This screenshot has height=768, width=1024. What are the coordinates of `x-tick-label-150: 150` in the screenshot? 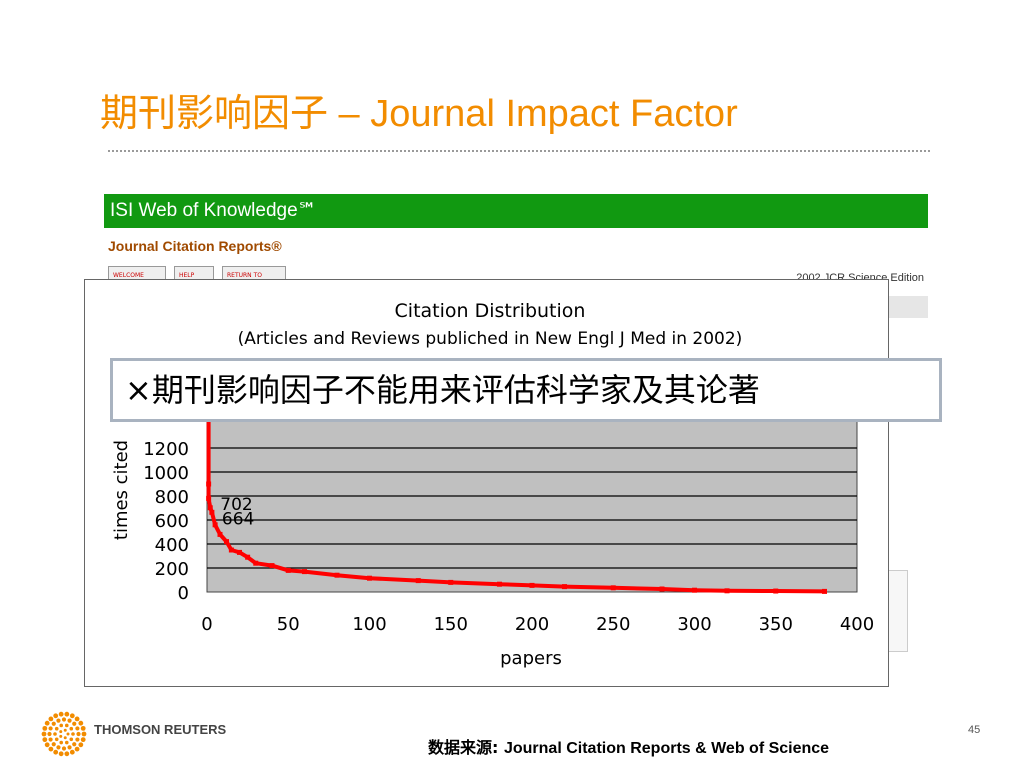 It's located at (451, 624).